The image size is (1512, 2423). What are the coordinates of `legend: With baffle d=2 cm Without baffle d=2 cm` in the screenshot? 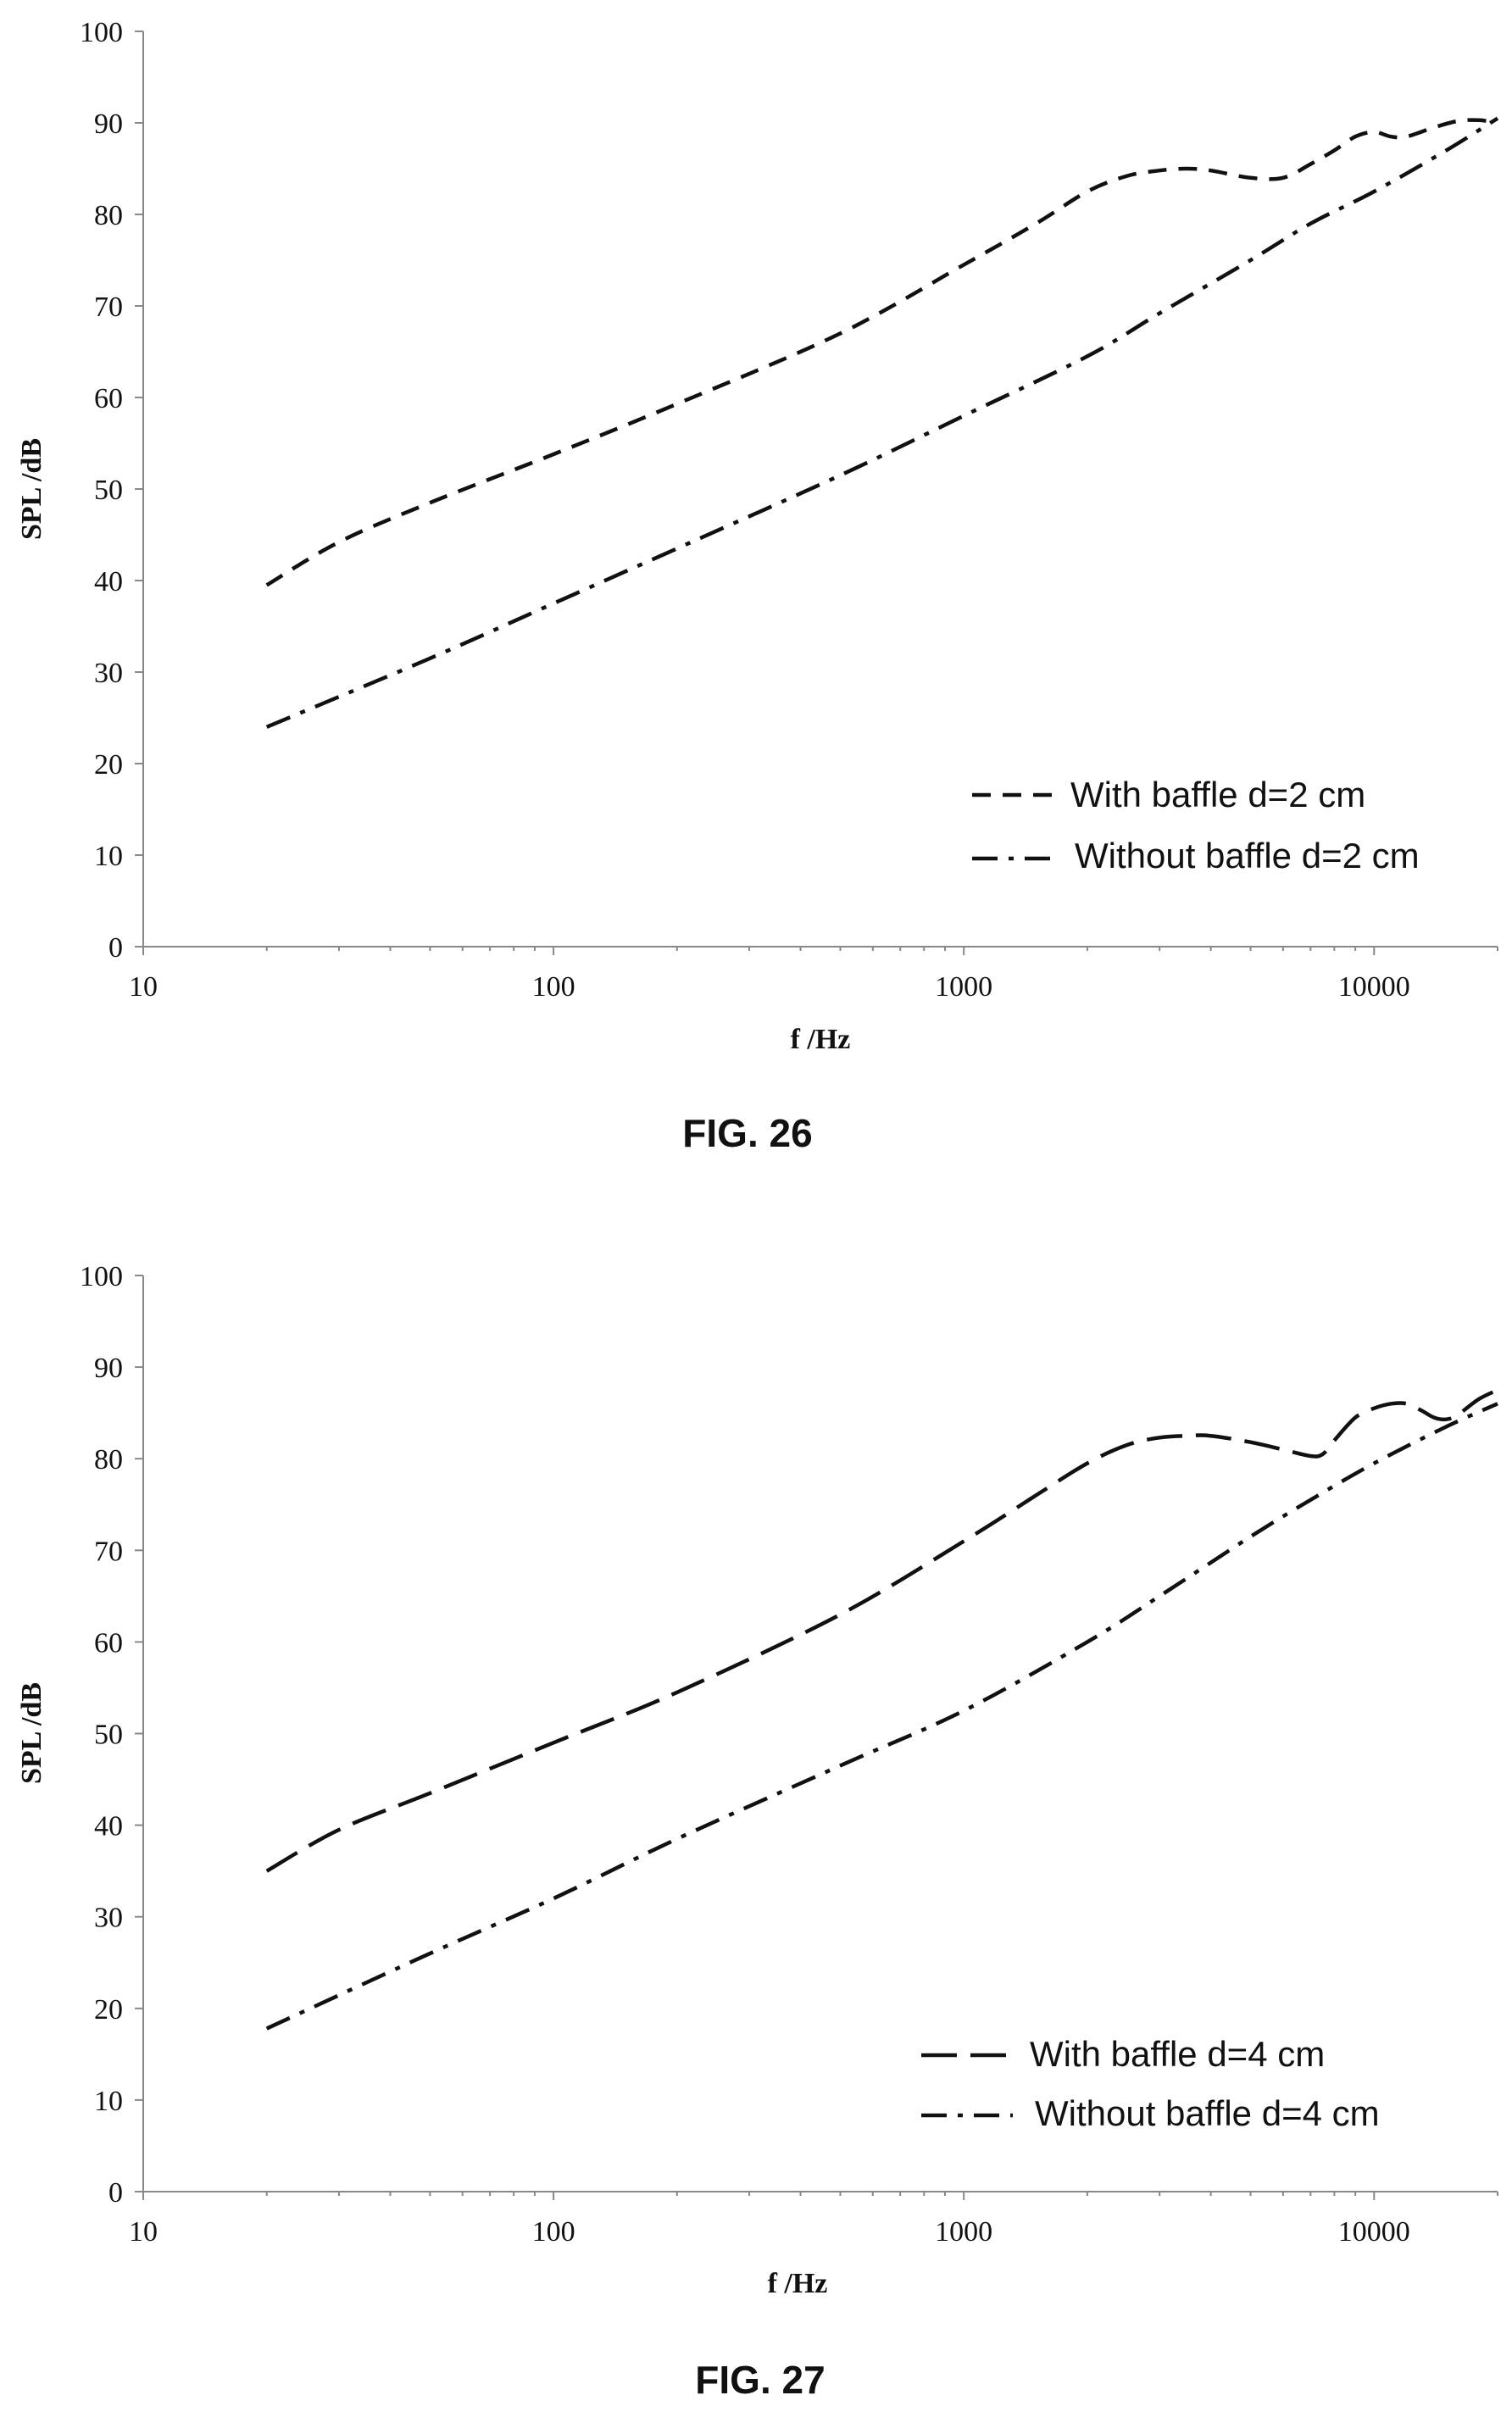 It's located at (1196, 825).